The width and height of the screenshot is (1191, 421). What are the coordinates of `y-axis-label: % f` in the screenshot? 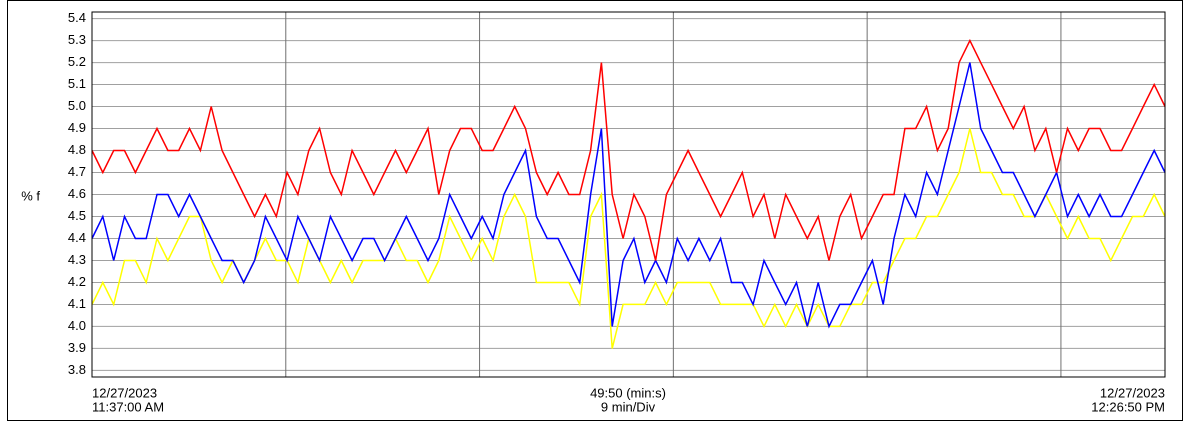 It's located at (30, 195).